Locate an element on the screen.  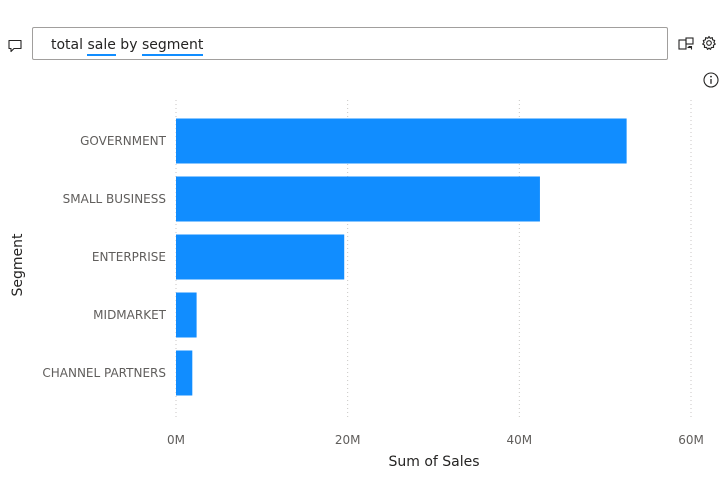
x-tick-label: 60M is located at coordinates (691, 440).